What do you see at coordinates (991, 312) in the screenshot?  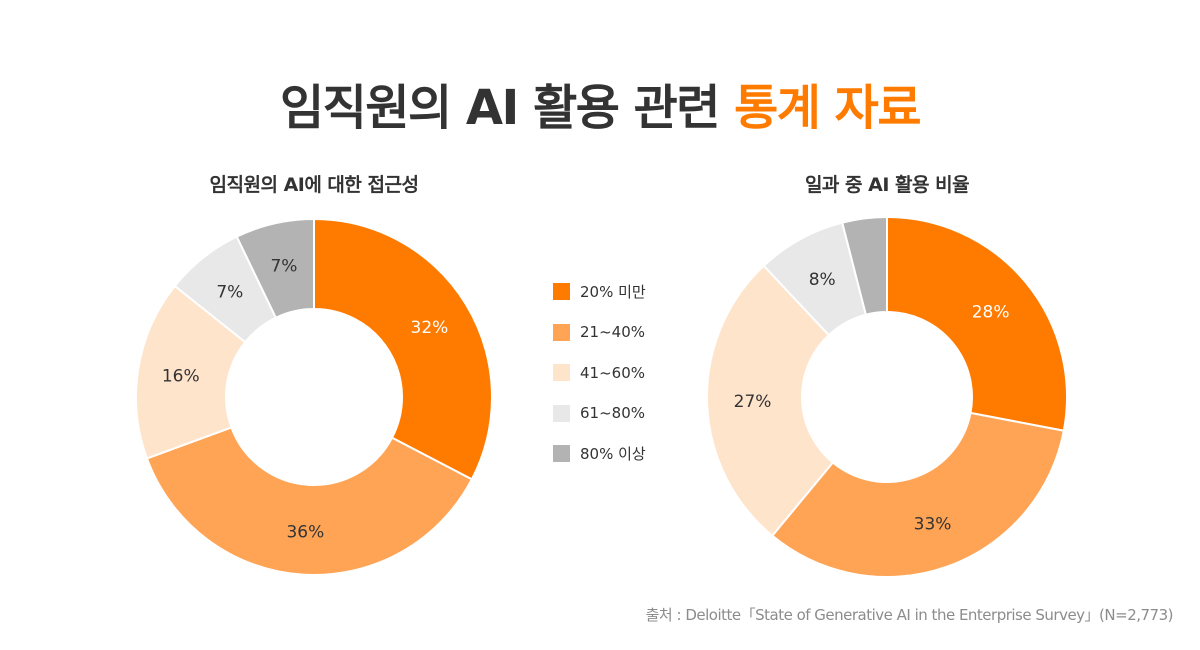 I see `slice-data-label: 28%` at bounding box center [991, 312].